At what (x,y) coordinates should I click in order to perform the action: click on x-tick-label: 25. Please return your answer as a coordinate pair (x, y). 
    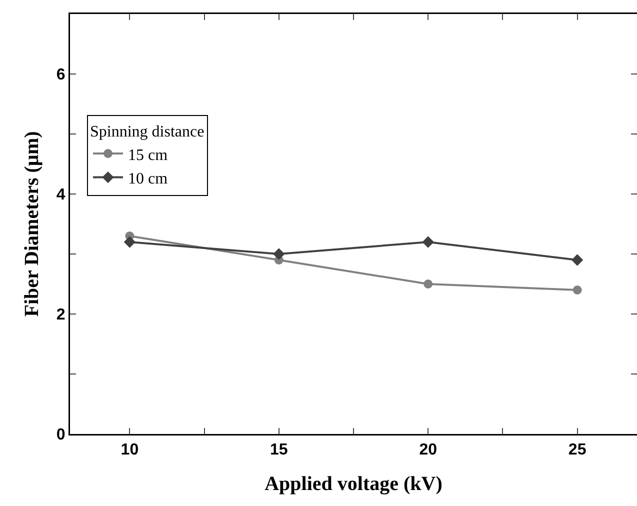
    Looking at the image, I should click on (577, 450).